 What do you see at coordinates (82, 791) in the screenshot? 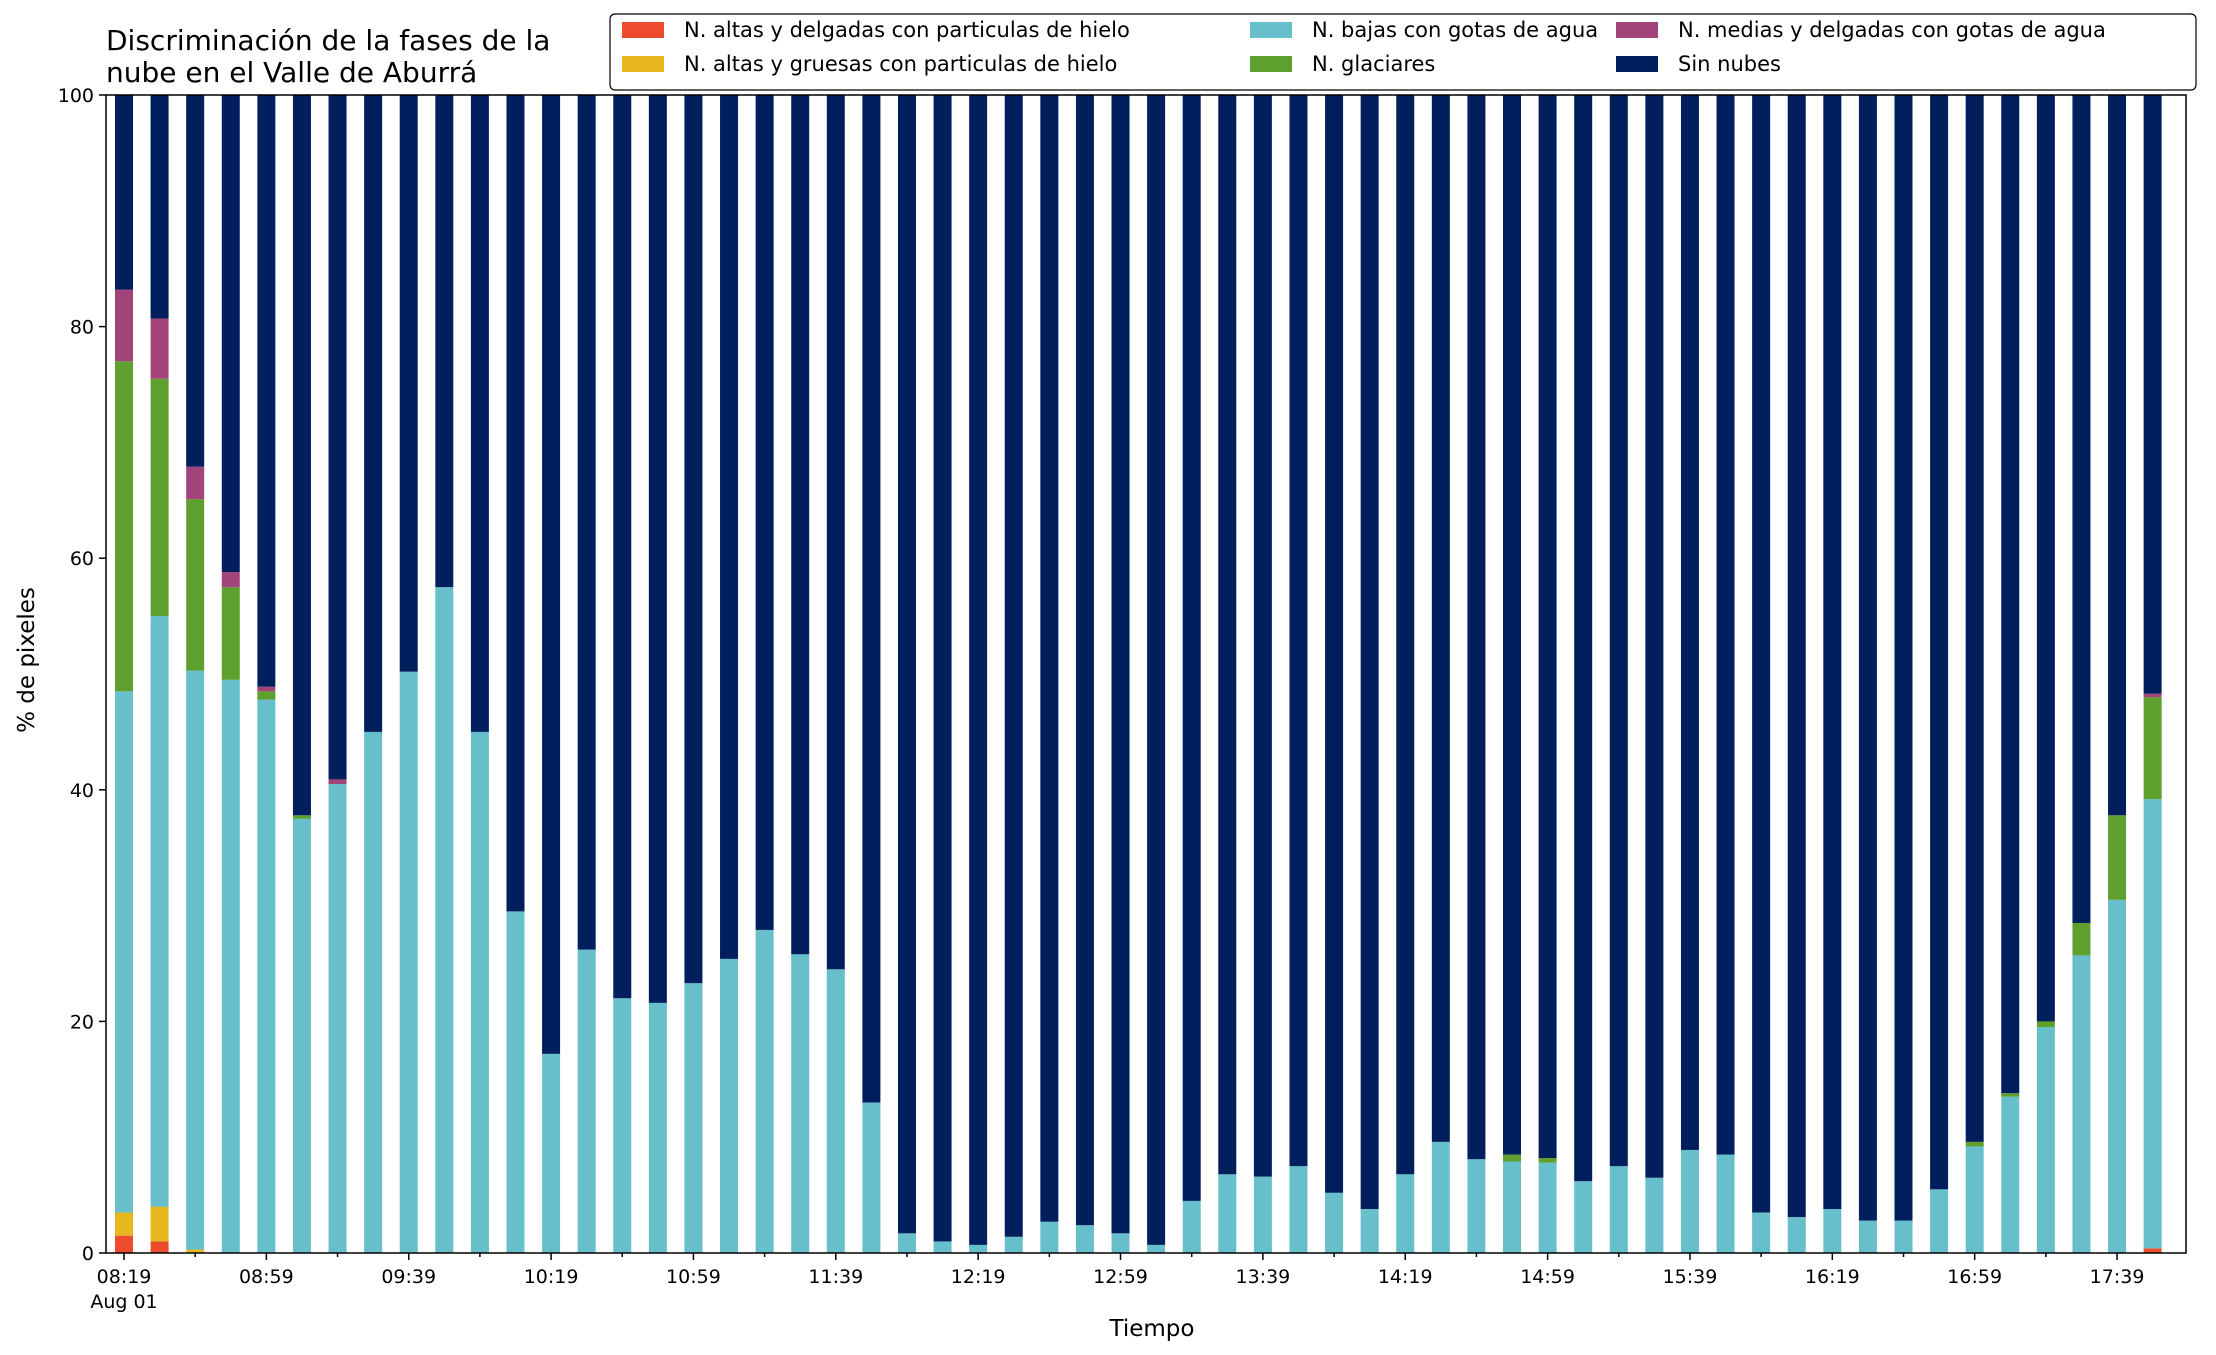
I see `y-tick-label-2: 40` at bounding box center [82, 791].